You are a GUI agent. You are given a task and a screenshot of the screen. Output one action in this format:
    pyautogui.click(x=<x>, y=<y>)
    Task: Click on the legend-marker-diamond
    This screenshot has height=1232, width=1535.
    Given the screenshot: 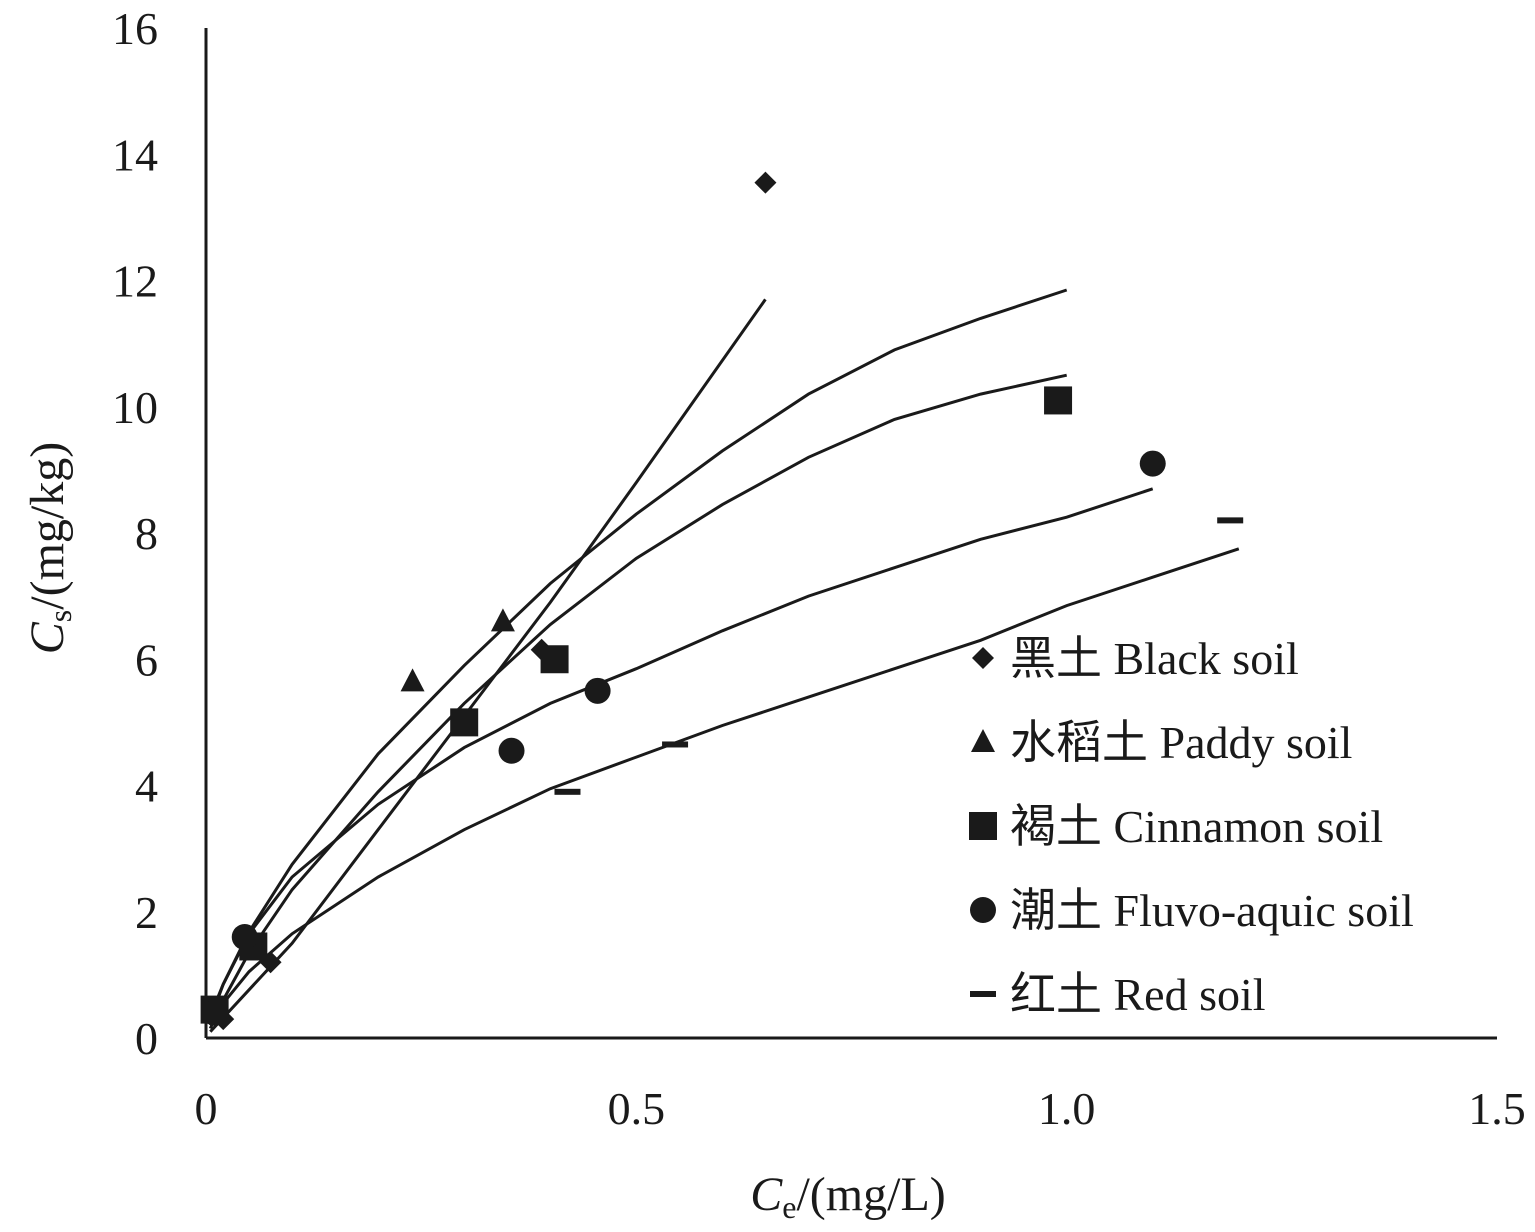 What is the action you would take?
    pyautogui.click(x=983, y=658)
    